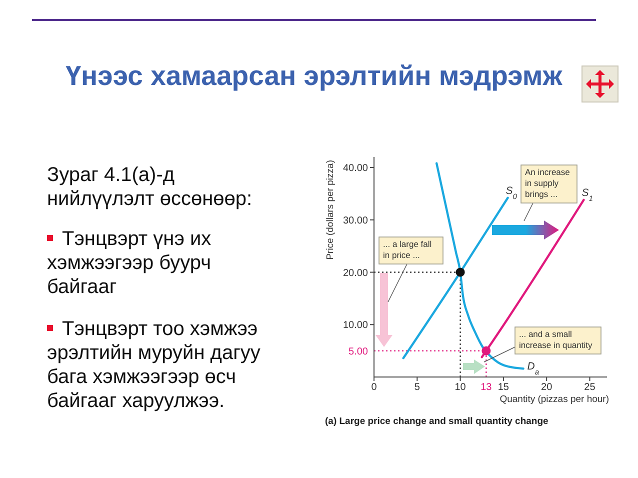  I want to click on text: (a) Large price change and small quantity change, so click(436, 421).